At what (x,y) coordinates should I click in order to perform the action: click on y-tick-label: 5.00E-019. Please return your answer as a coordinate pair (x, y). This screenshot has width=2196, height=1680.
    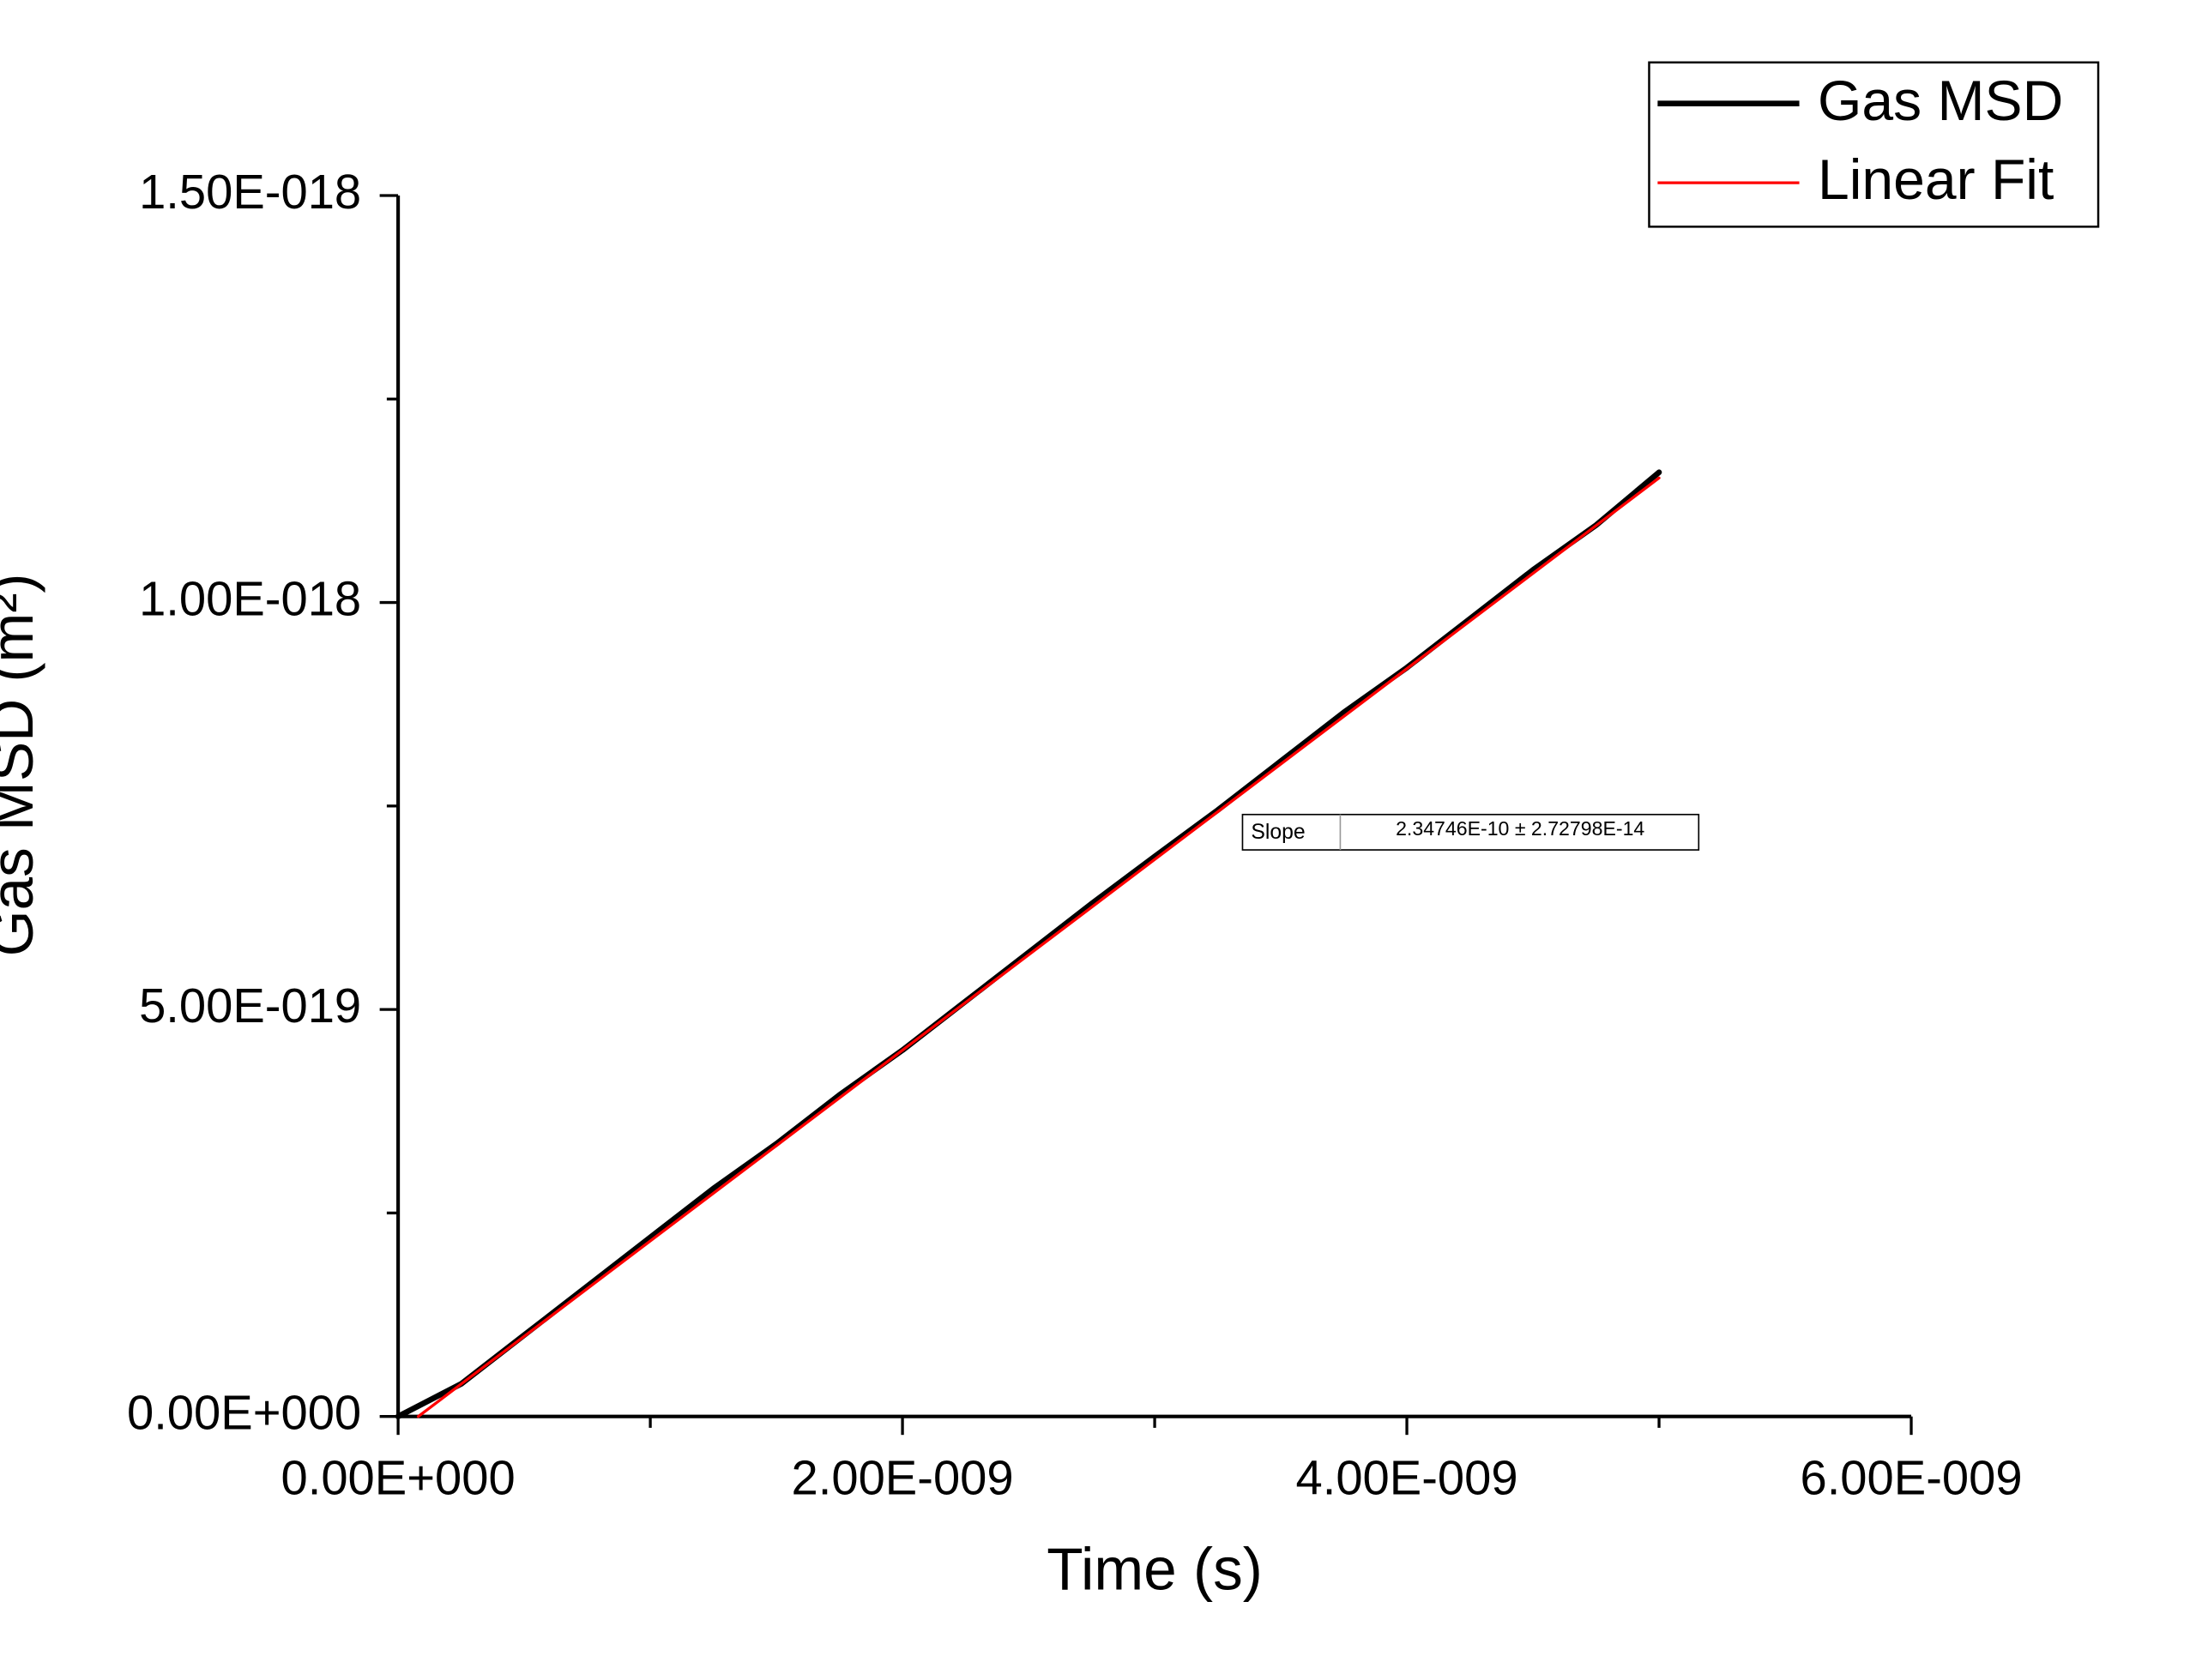
    Looking at the image, I should click on (250, 1005).